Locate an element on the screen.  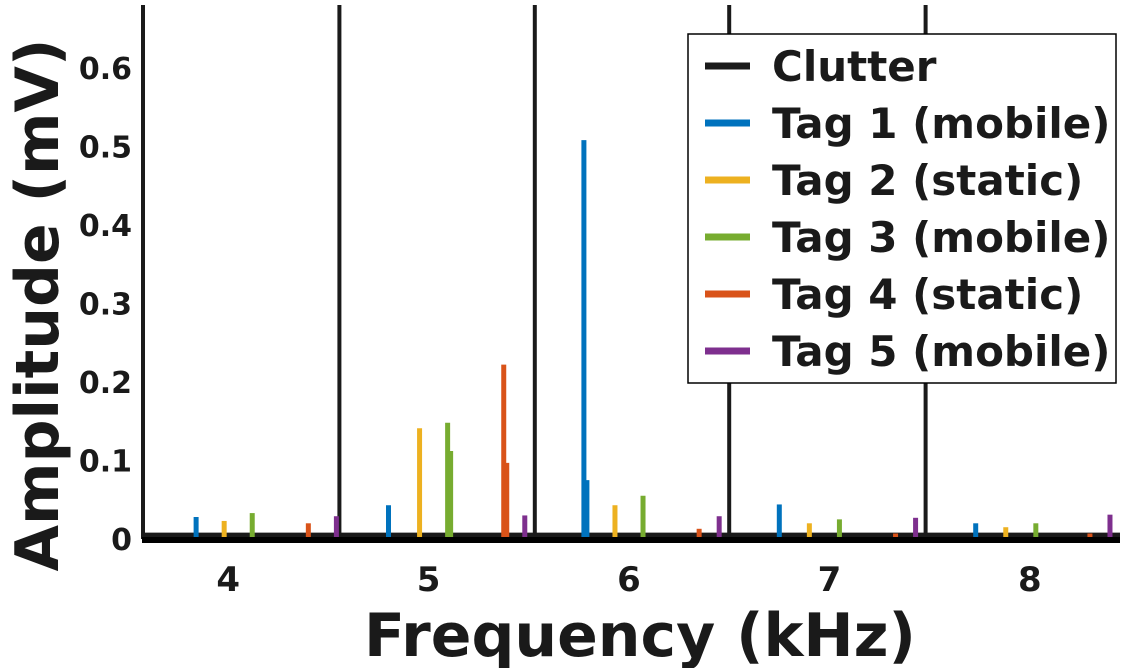
y-tick-label: 0 is located at coordinates (121, 540).